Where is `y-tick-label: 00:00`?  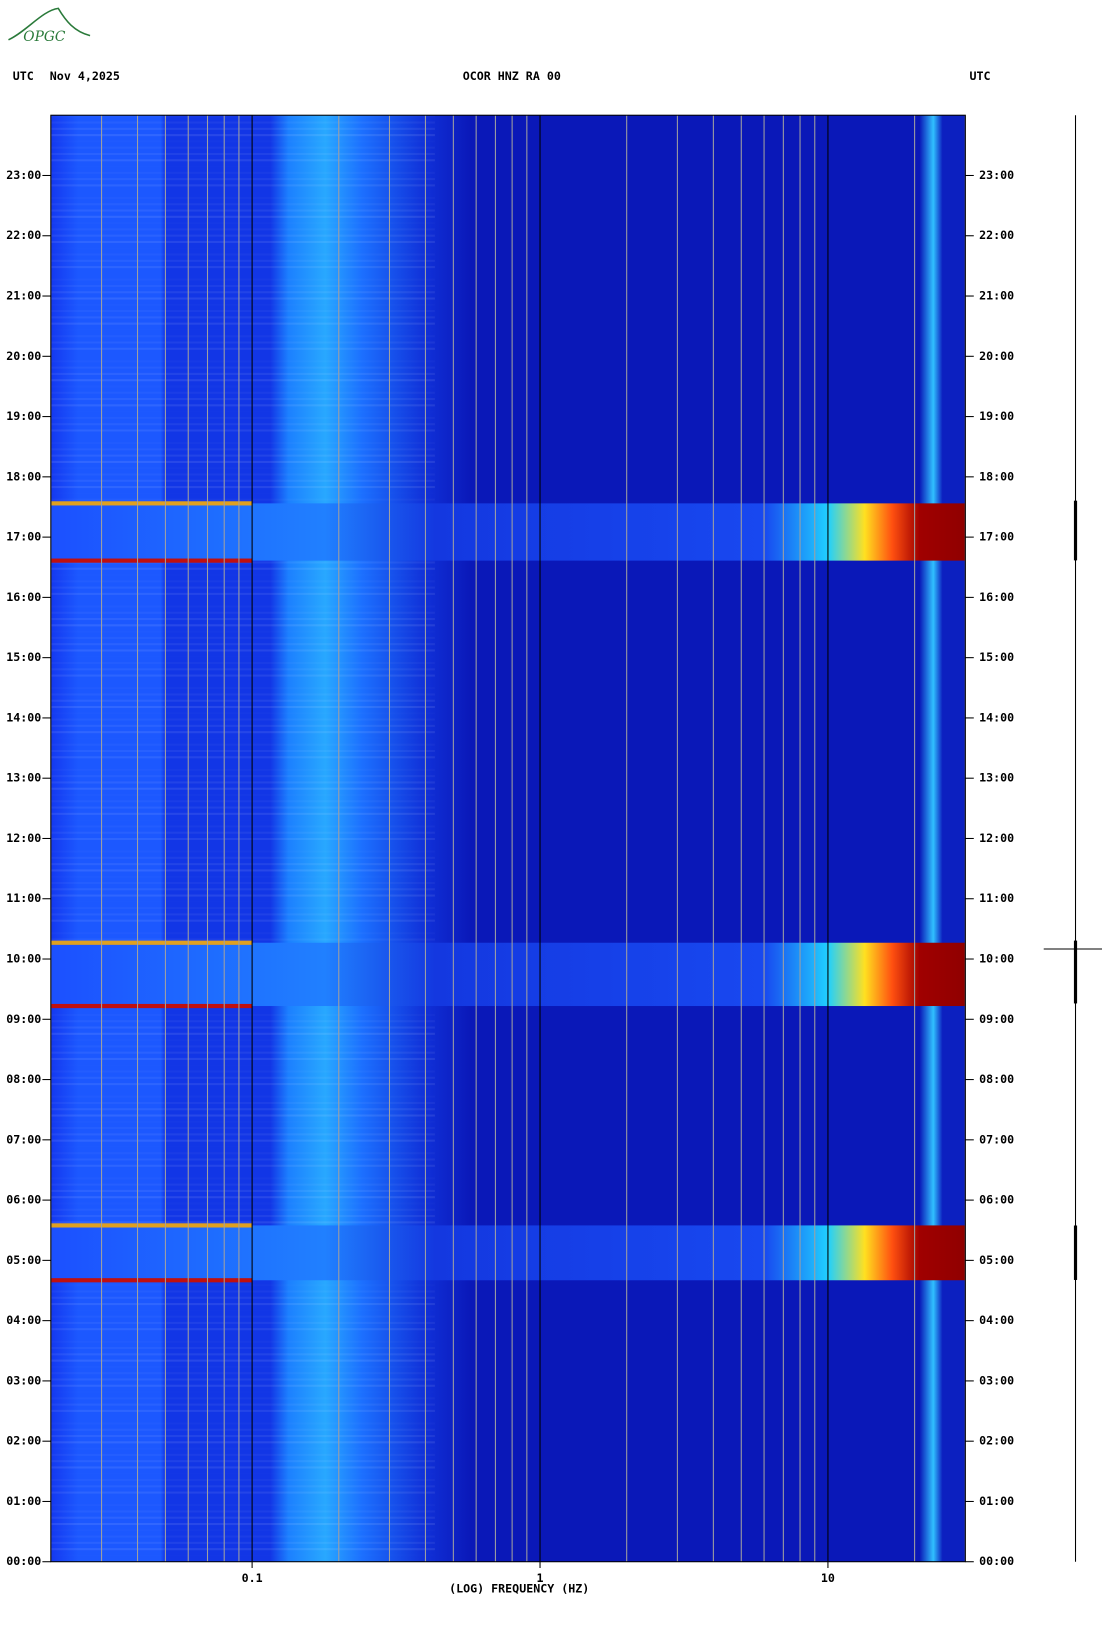 y-tick-label: 00:00 is located at coordinates (996, 1561).